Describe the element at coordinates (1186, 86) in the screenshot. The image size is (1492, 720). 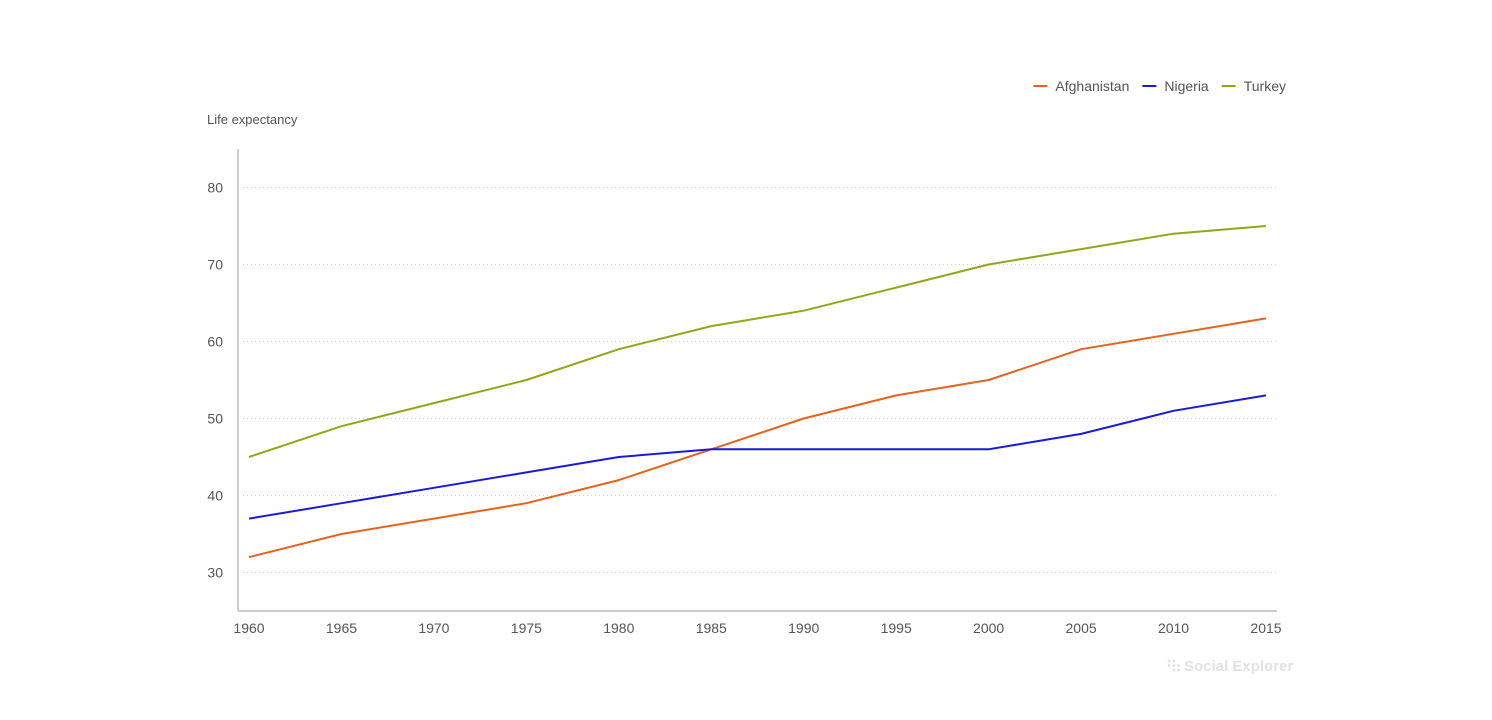
I see `legend-label: Nigeria` at that location.